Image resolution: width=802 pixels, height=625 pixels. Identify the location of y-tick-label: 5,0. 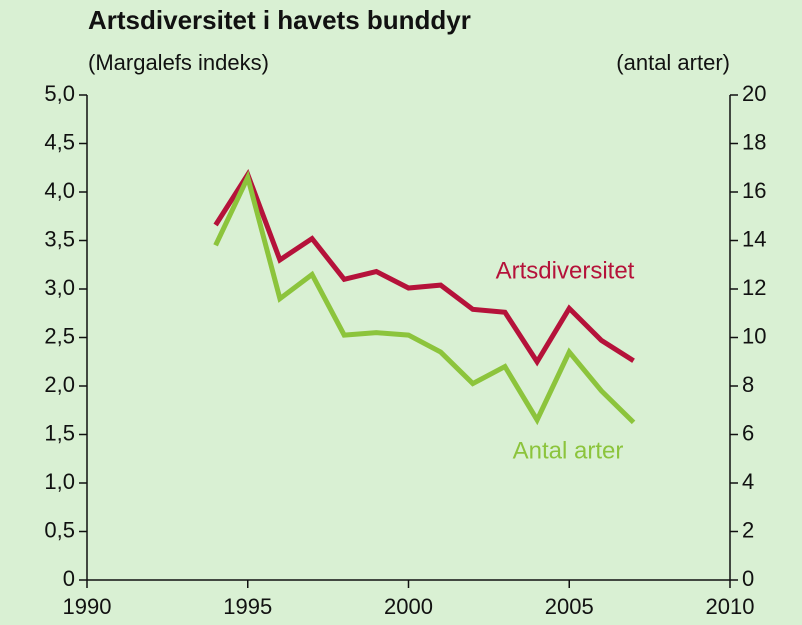
(59, 93).